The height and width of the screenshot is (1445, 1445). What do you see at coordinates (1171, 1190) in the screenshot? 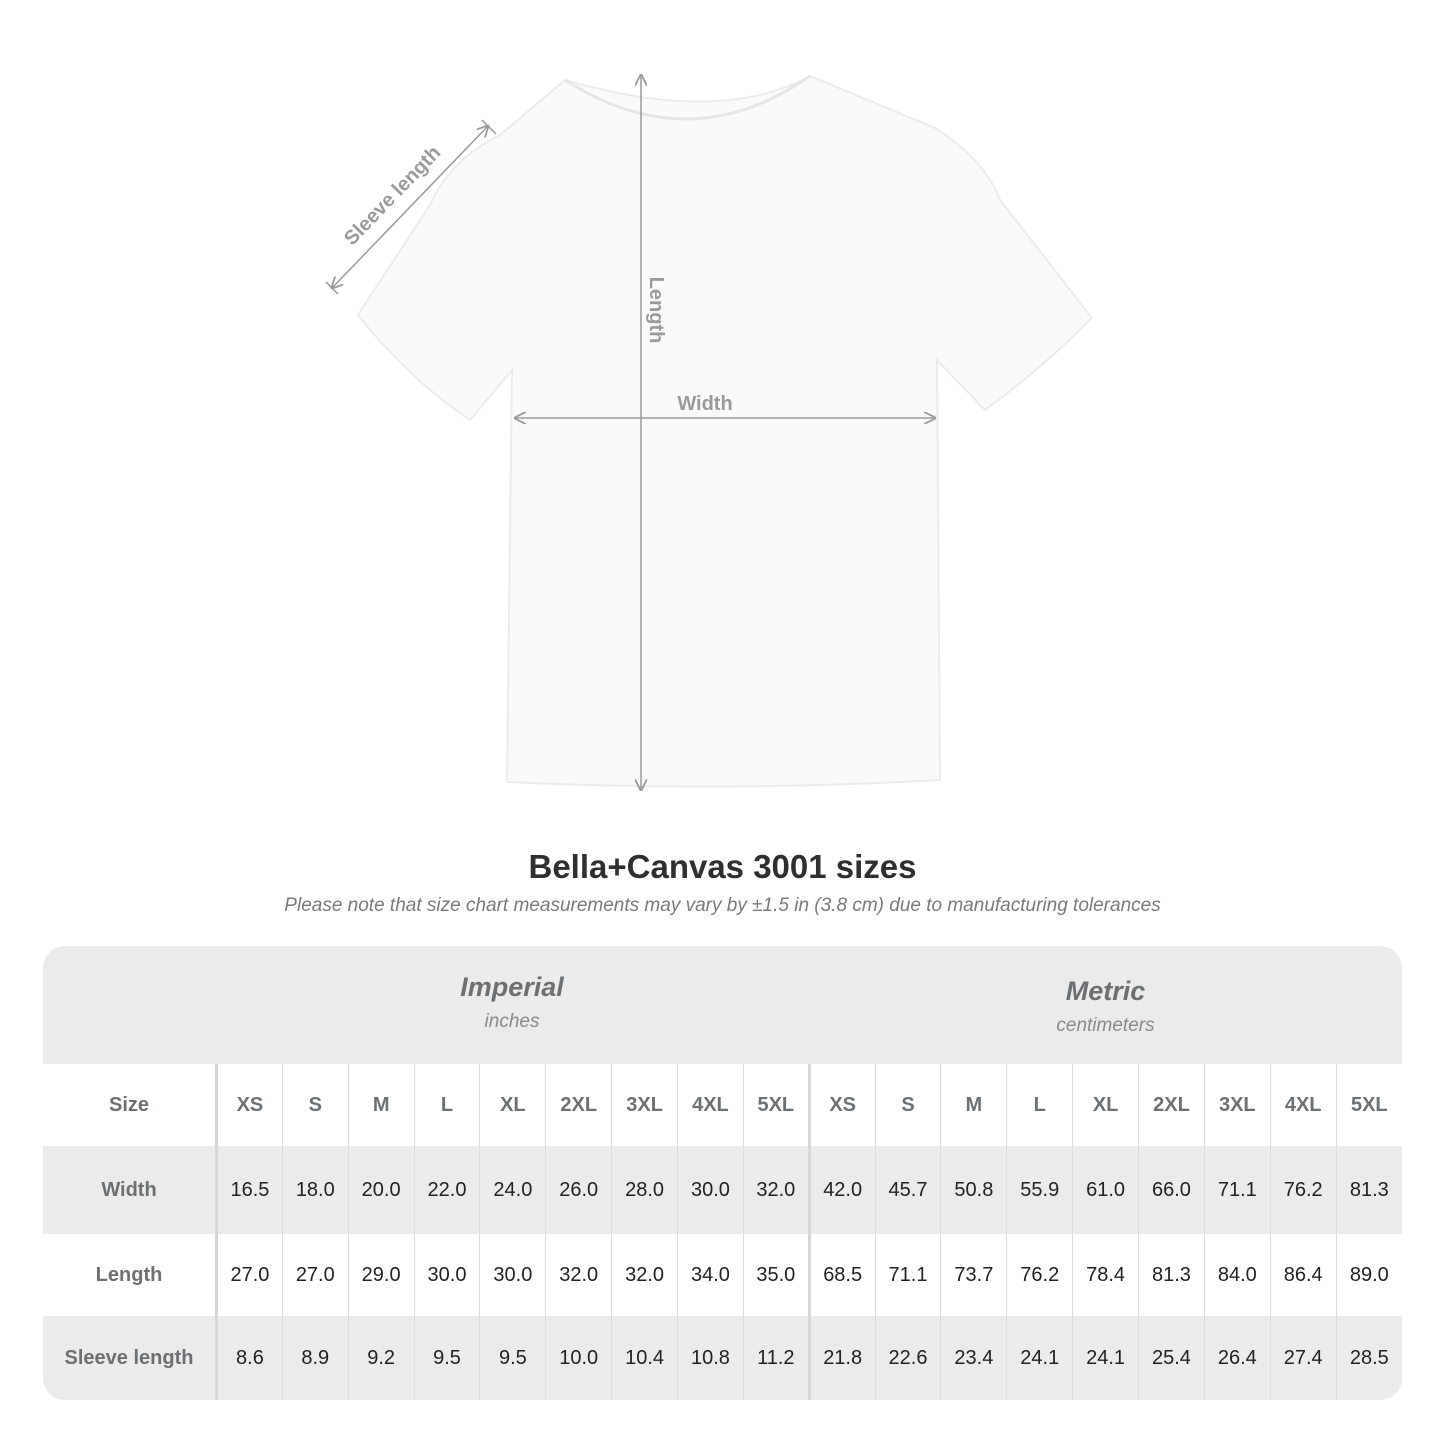
I see `metric-value-cell: 66.0` at bounding box center [1171, 1190].